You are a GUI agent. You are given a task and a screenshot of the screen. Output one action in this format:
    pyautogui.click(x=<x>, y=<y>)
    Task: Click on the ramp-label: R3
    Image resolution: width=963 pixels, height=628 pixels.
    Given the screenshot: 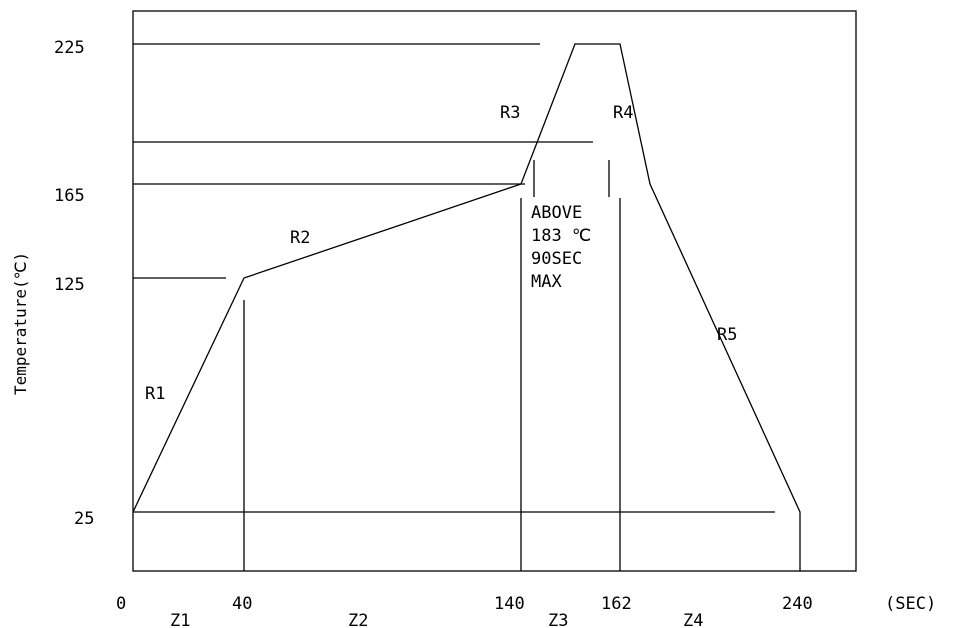 What is the action you would take?
    pyautogui.click(x=510, y=113)
    